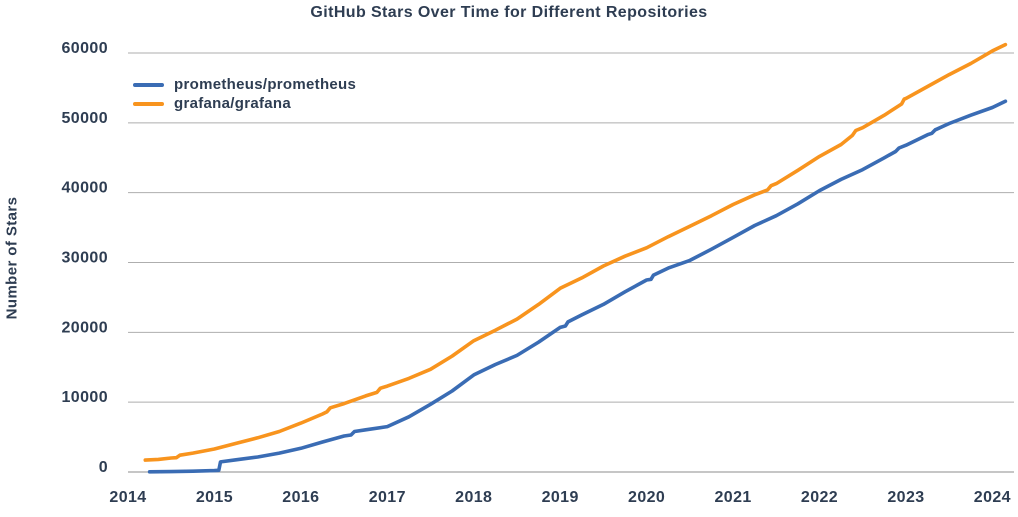 Image resolution: width=1018 pixels, height=517 pixels. What do you see at coordinates (85, 397) in the screenshot?
I see `y-tick-label-10000: 10000` at bounding box center [85, 397].